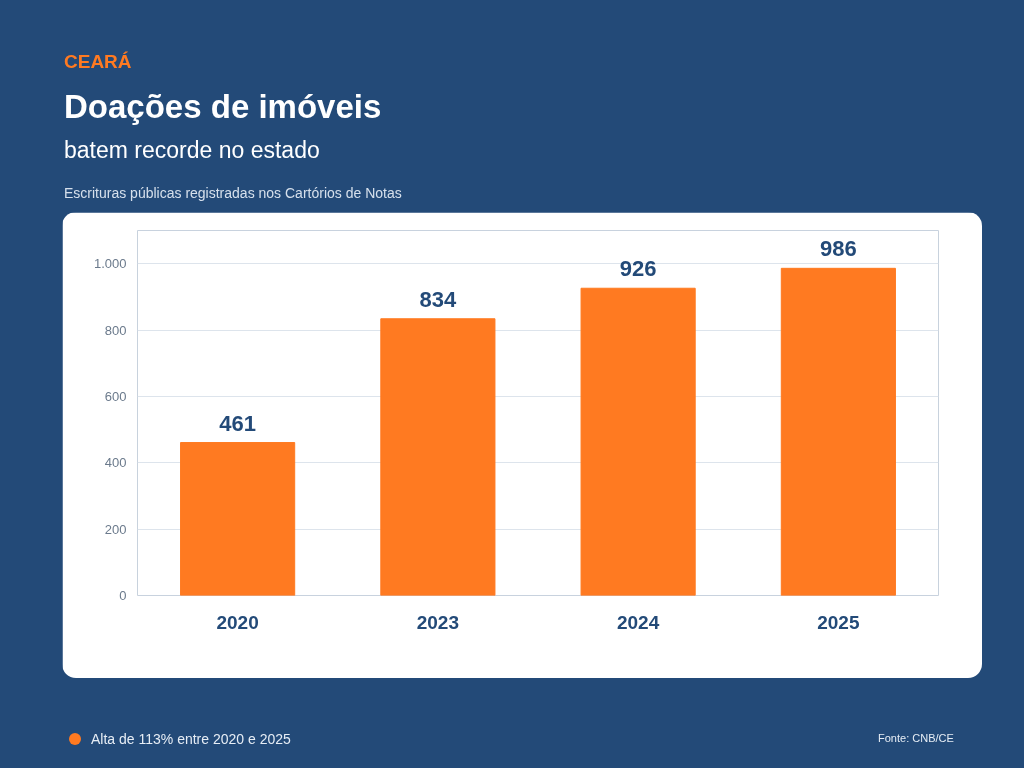 Image resolution: width=1024 pixels, height=768 pixels. Describe the element at coordinates (638, 269) in the screenshot. I see `data-label: 926` at that location.